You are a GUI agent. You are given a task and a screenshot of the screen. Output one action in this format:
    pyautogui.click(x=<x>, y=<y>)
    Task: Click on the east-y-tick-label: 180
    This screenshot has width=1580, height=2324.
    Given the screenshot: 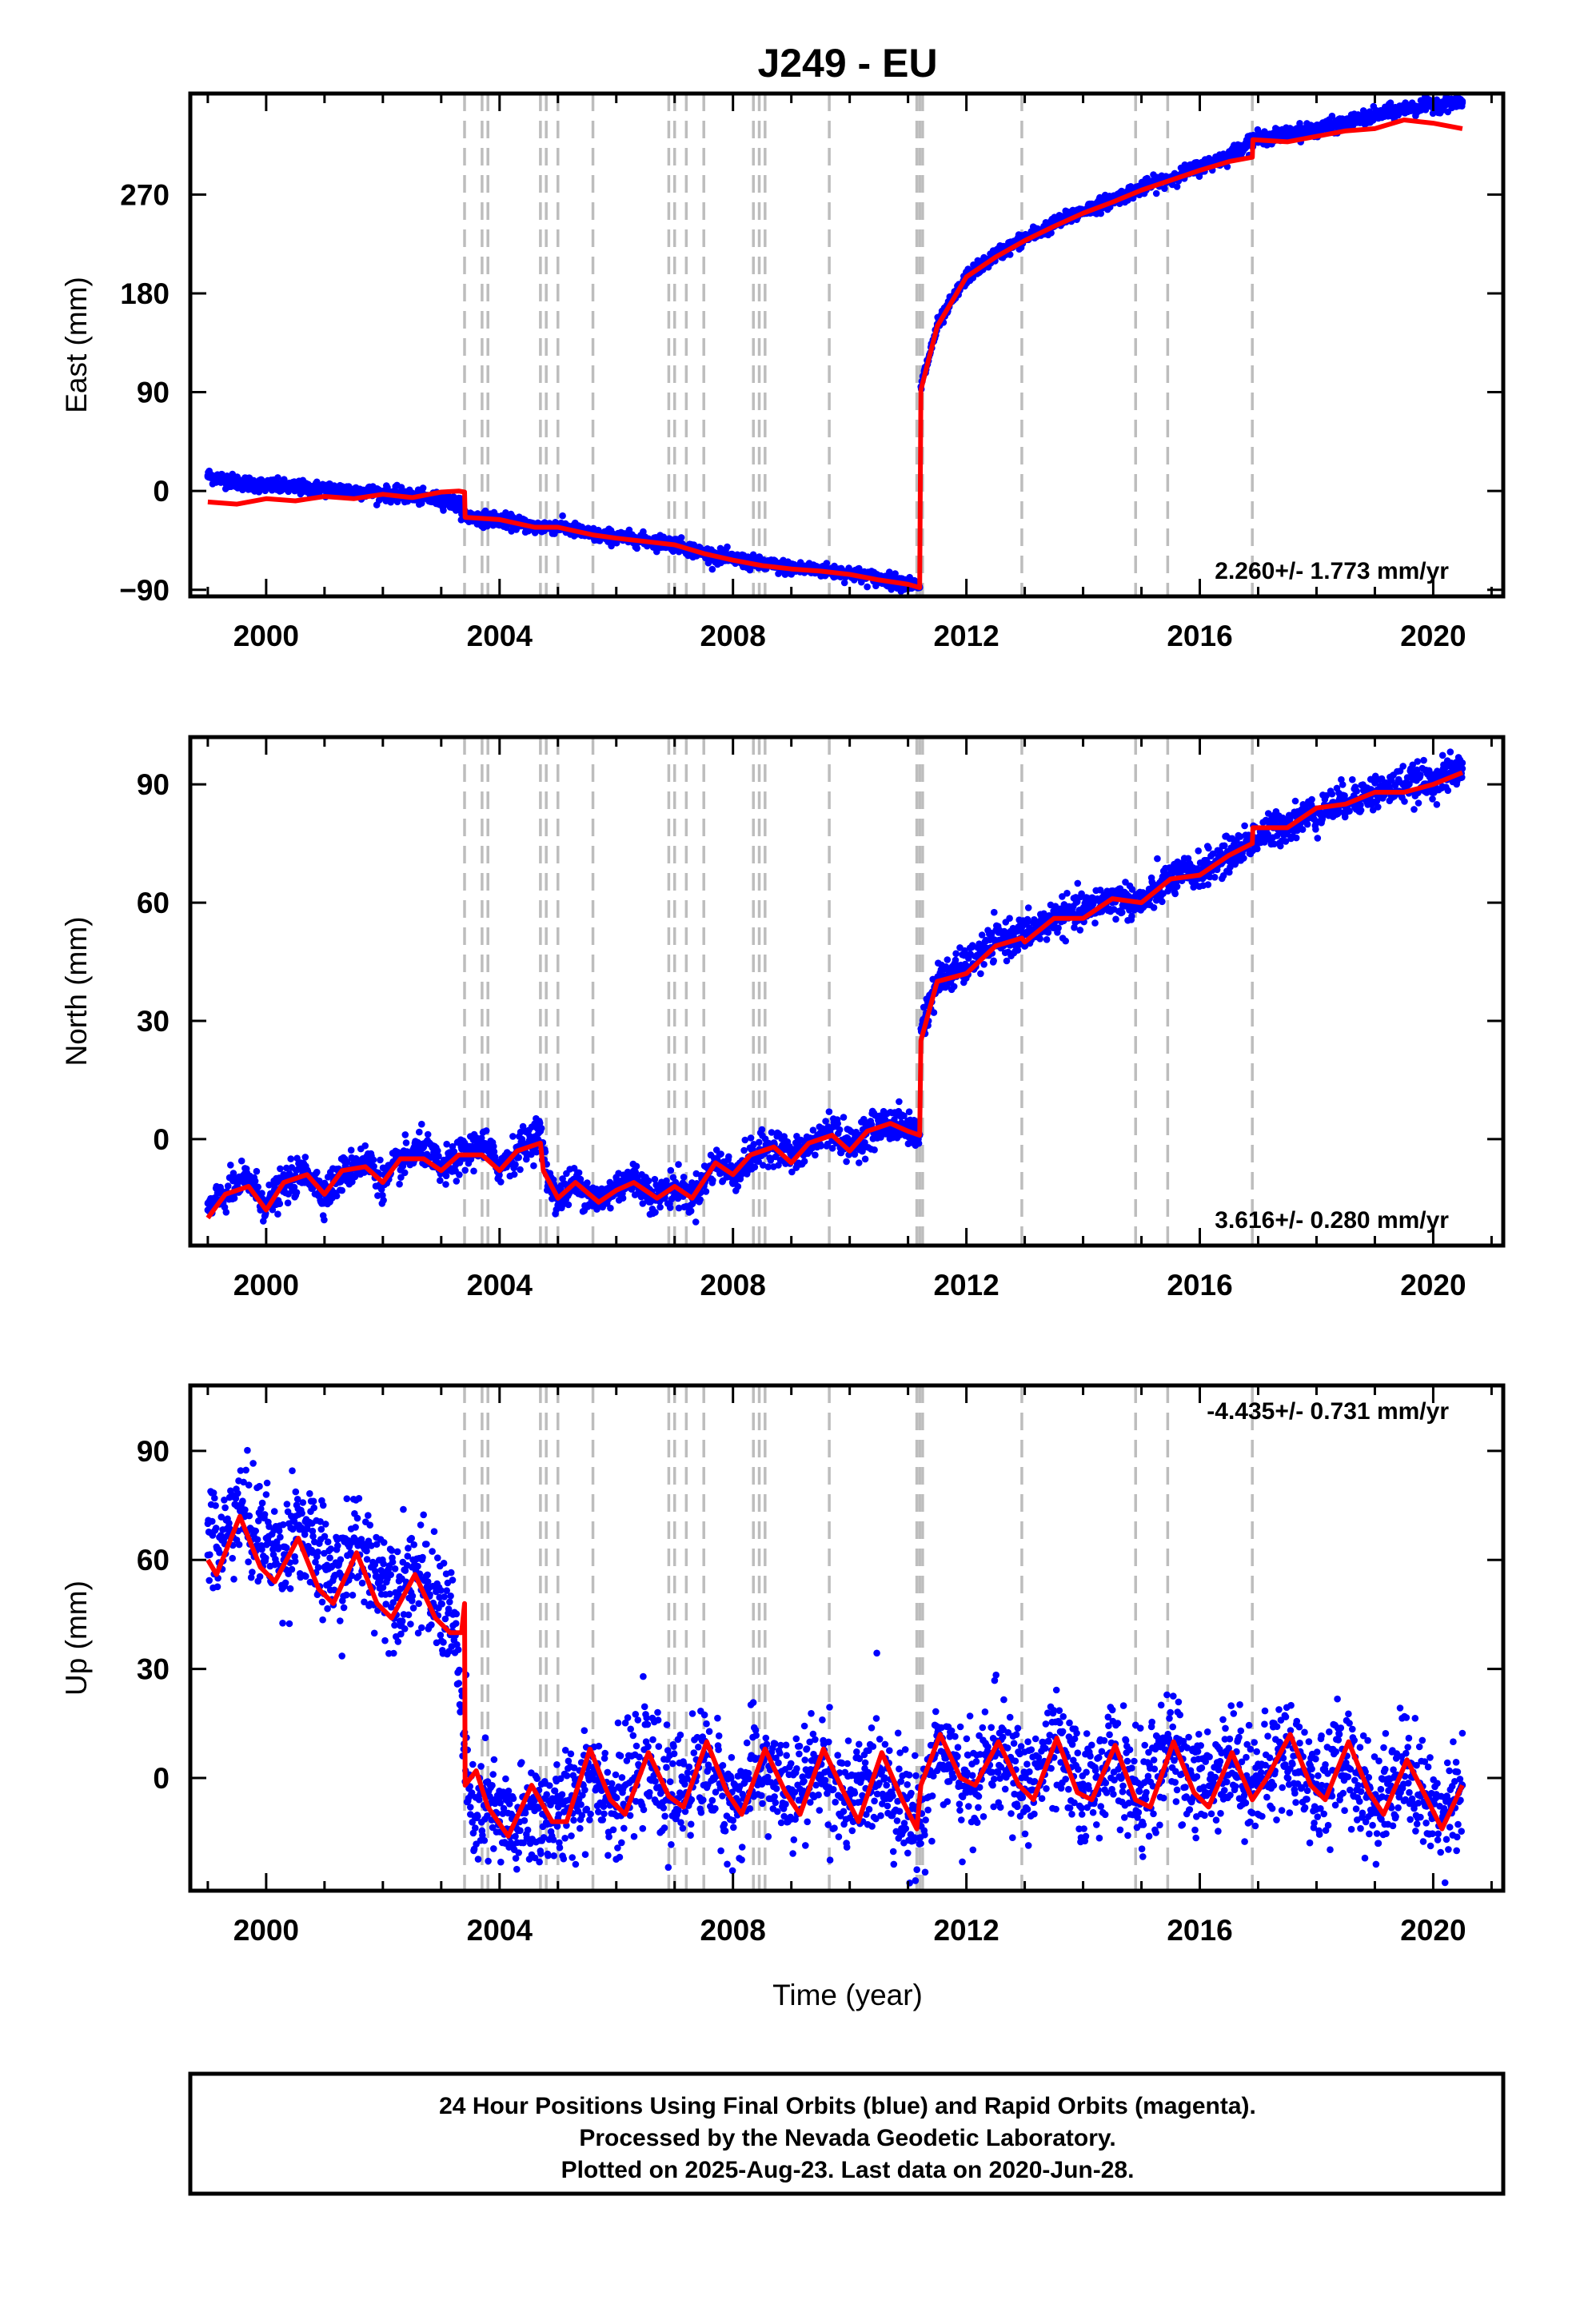 What is the action you would take?
    pyautogui.click(x=145, y=294)
    